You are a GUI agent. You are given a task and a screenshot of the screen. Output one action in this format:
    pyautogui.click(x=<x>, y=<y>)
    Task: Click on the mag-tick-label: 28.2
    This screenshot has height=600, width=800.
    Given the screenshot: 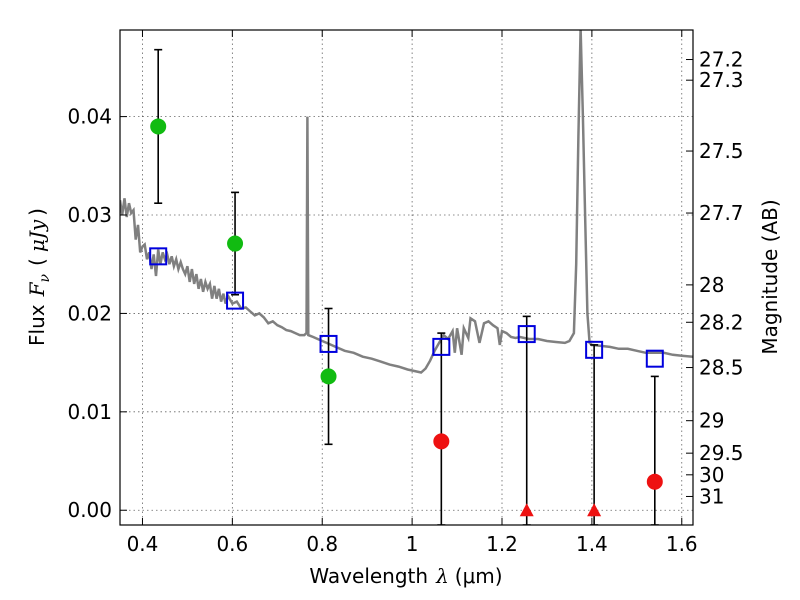 What is the action you would take?
    pyautogui.click(x=721, y=322)
    